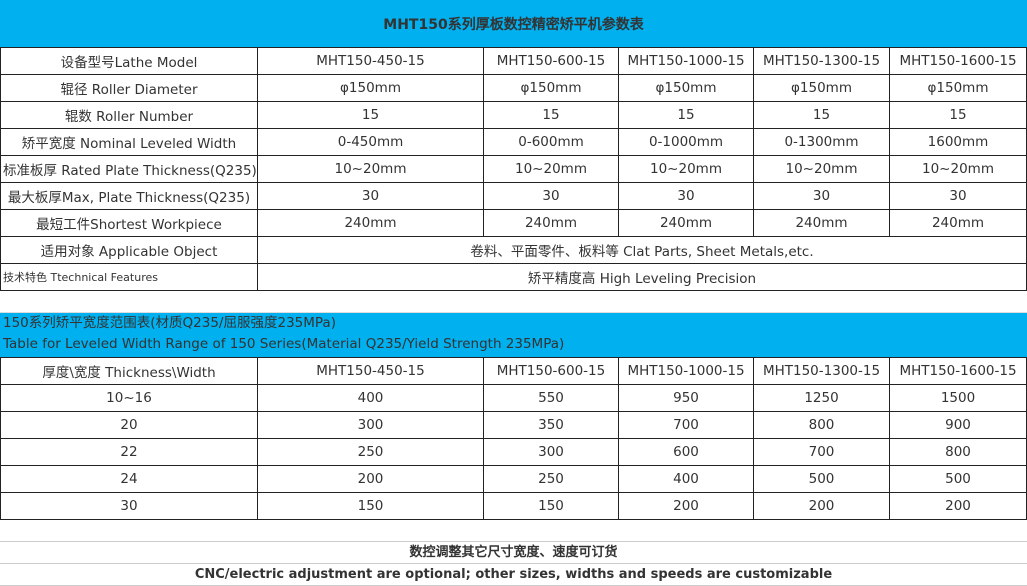 This screenshot has height=586, width=1027. I want to click on column-header: MHT150-1000-15, so click(686, 371).